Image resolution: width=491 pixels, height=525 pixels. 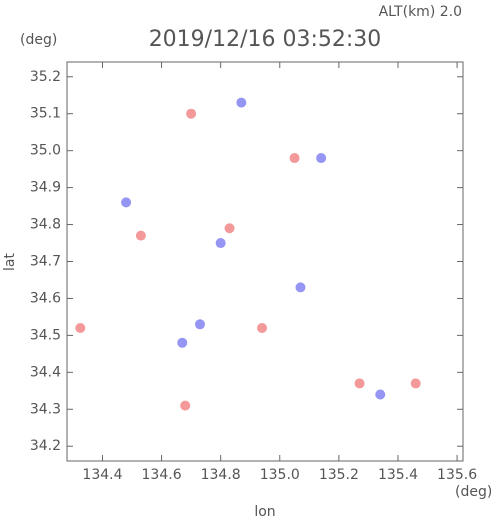 What do you see at coordinates (264, 512) in the screenshot?
I see `x-axis-label: lon` at bounding box center [264, 512].